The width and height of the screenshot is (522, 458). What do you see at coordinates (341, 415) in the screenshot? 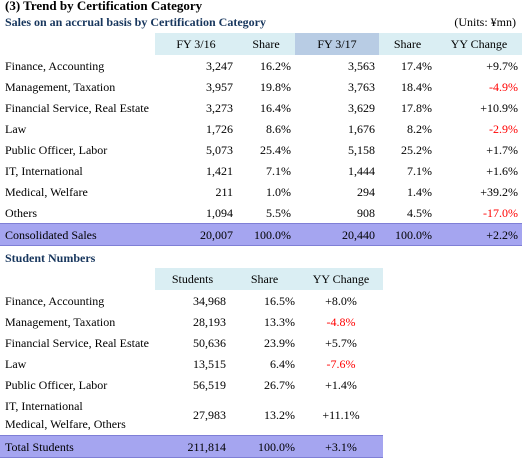
I see `row-change: +11.1%` at bounding box center [341, 415].